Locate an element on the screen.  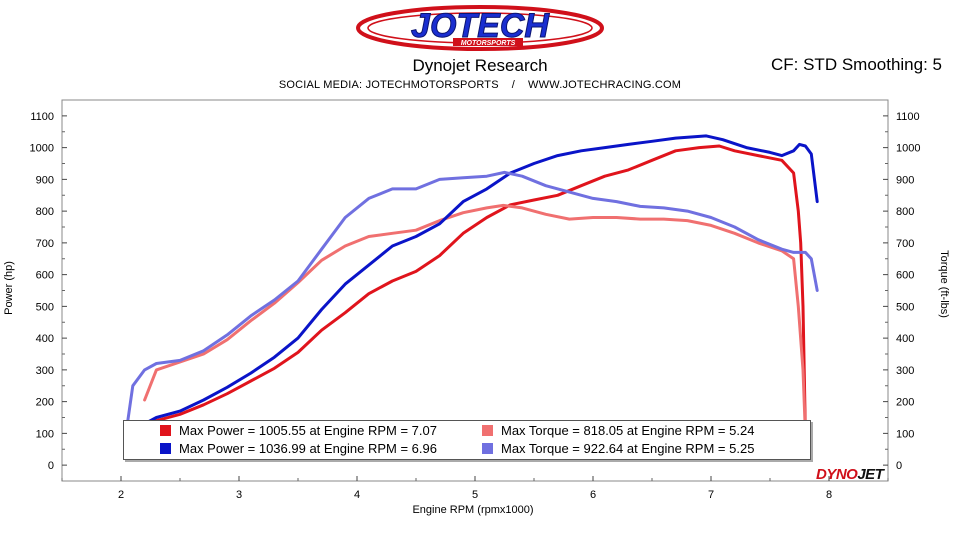
y-tick-label: 200 is located at coordinates (45, 403).